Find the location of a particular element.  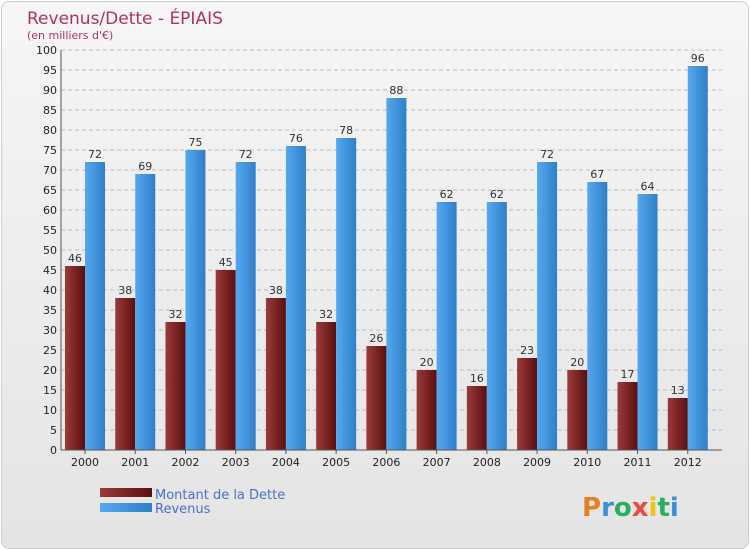

legend: Montant de la Dette Revenus is located at coordinates (192, 502).